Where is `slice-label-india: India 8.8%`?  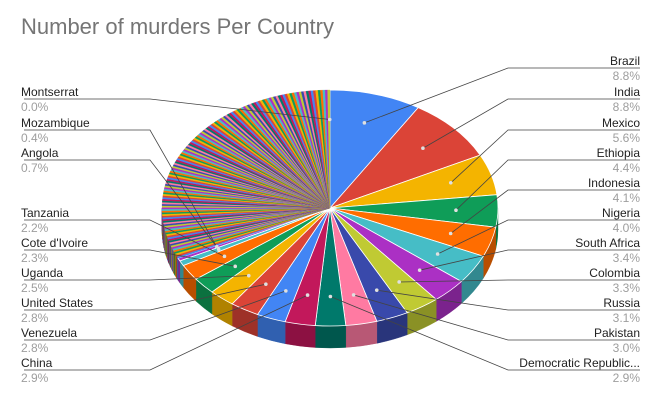
slice-label-india: India 8.8% is located at coordinates (626, 100).